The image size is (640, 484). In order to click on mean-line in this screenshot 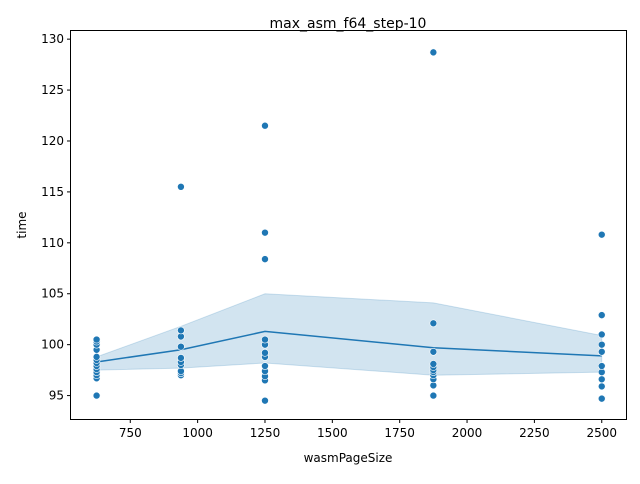, I will do `click(349, 346)`.